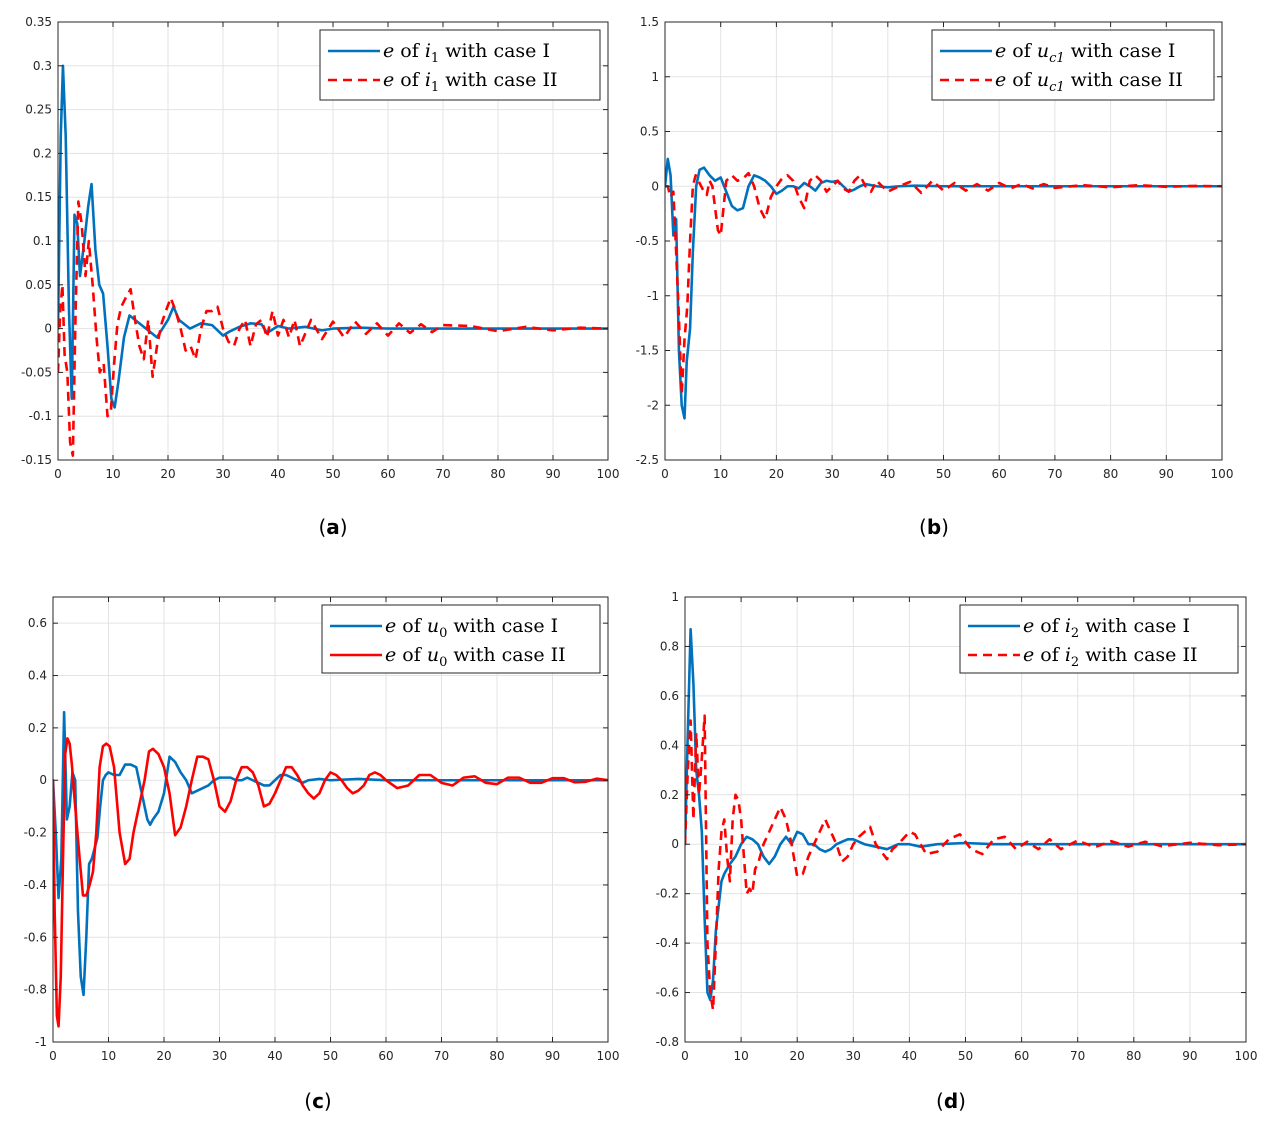 The image size is (1269, 1130). What do you see at coordinates (1110, 657) in the screenshot?
I see `legend-label-2: e of i2 with case II` at bounding box center [1110, 657].